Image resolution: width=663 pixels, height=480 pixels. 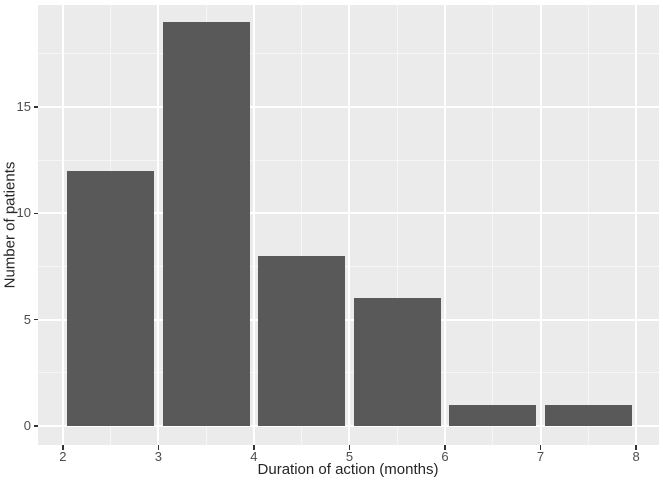 I want to click on x-tick-label: 5, so click(x=349, y=456).